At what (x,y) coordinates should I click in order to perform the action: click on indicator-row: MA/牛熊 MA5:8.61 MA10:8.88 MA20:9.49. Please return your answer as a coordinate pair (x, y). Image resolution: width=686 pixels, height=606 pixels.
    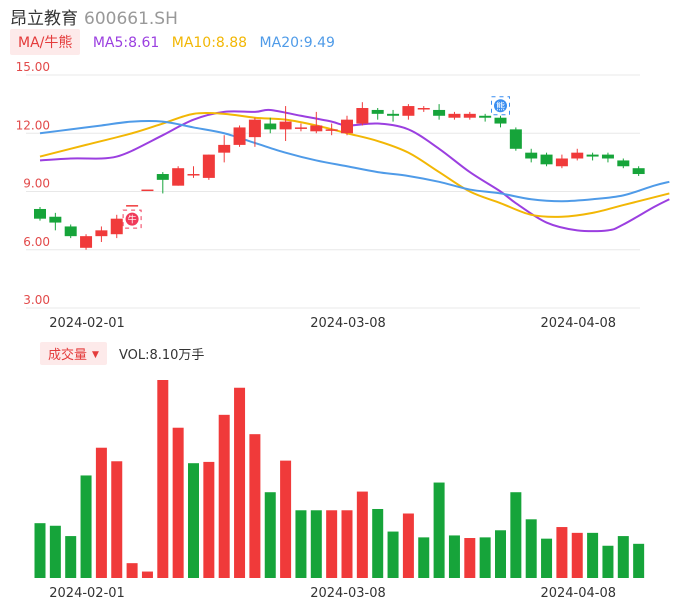
    Looking at the image, I should click on (172, 42).